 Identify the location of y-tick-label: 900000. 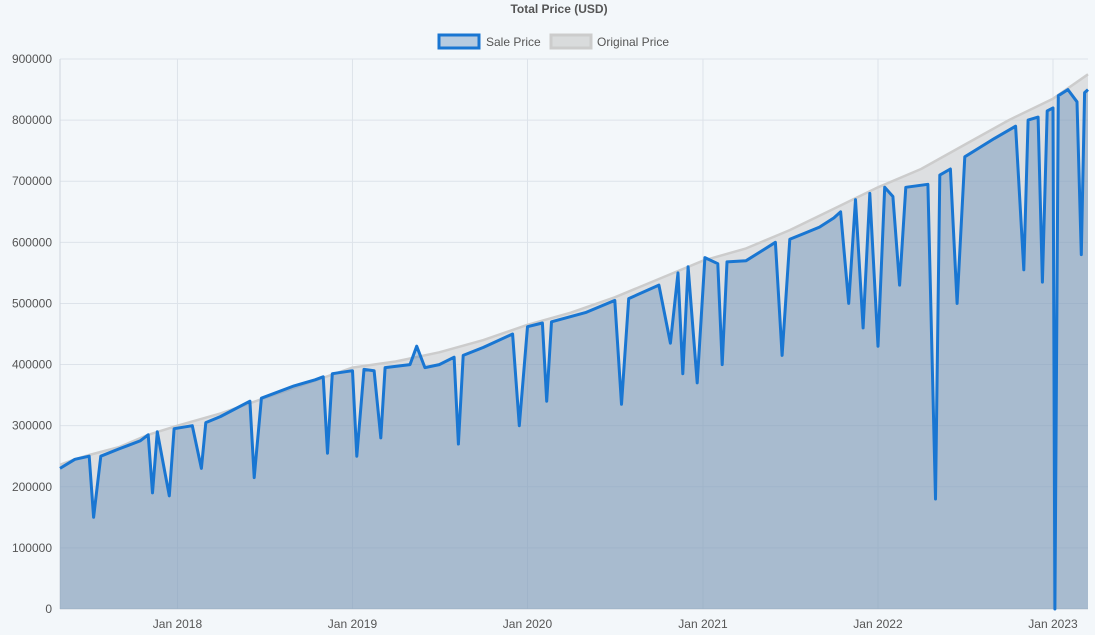
(32, 59).